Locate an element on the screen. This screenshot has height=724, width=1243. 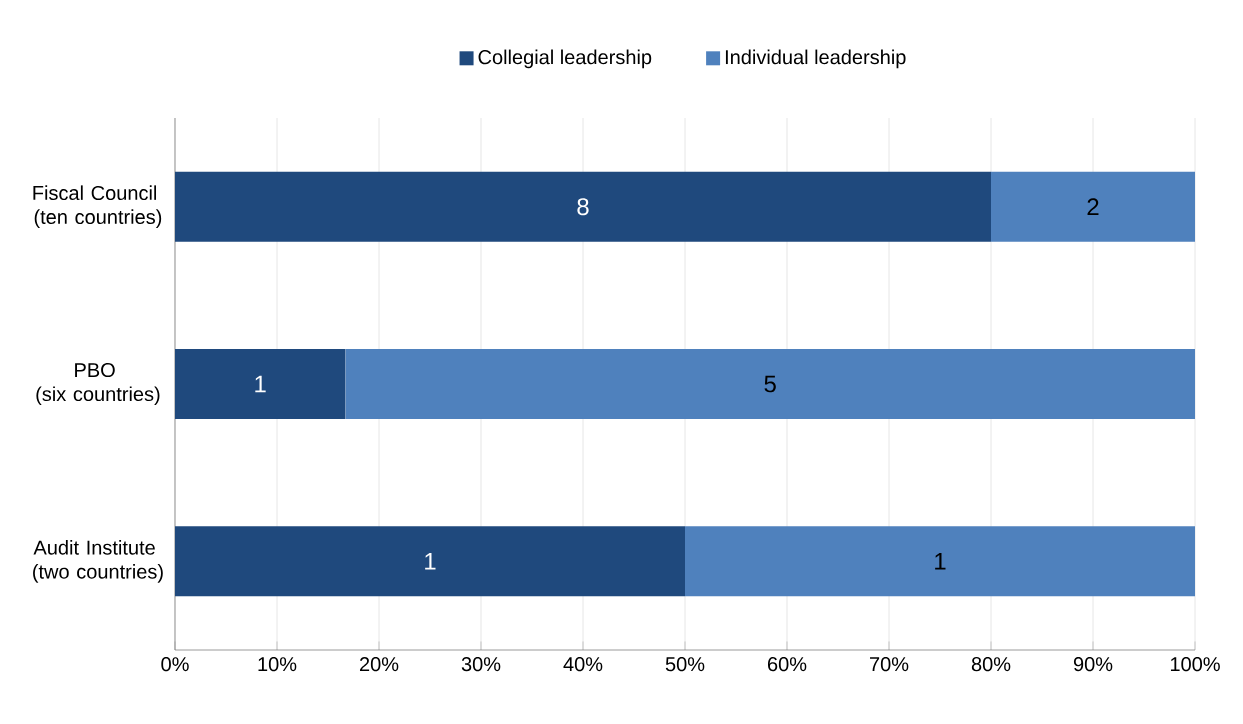
x-tick-label: 30% is located at coordinates (481, 664).